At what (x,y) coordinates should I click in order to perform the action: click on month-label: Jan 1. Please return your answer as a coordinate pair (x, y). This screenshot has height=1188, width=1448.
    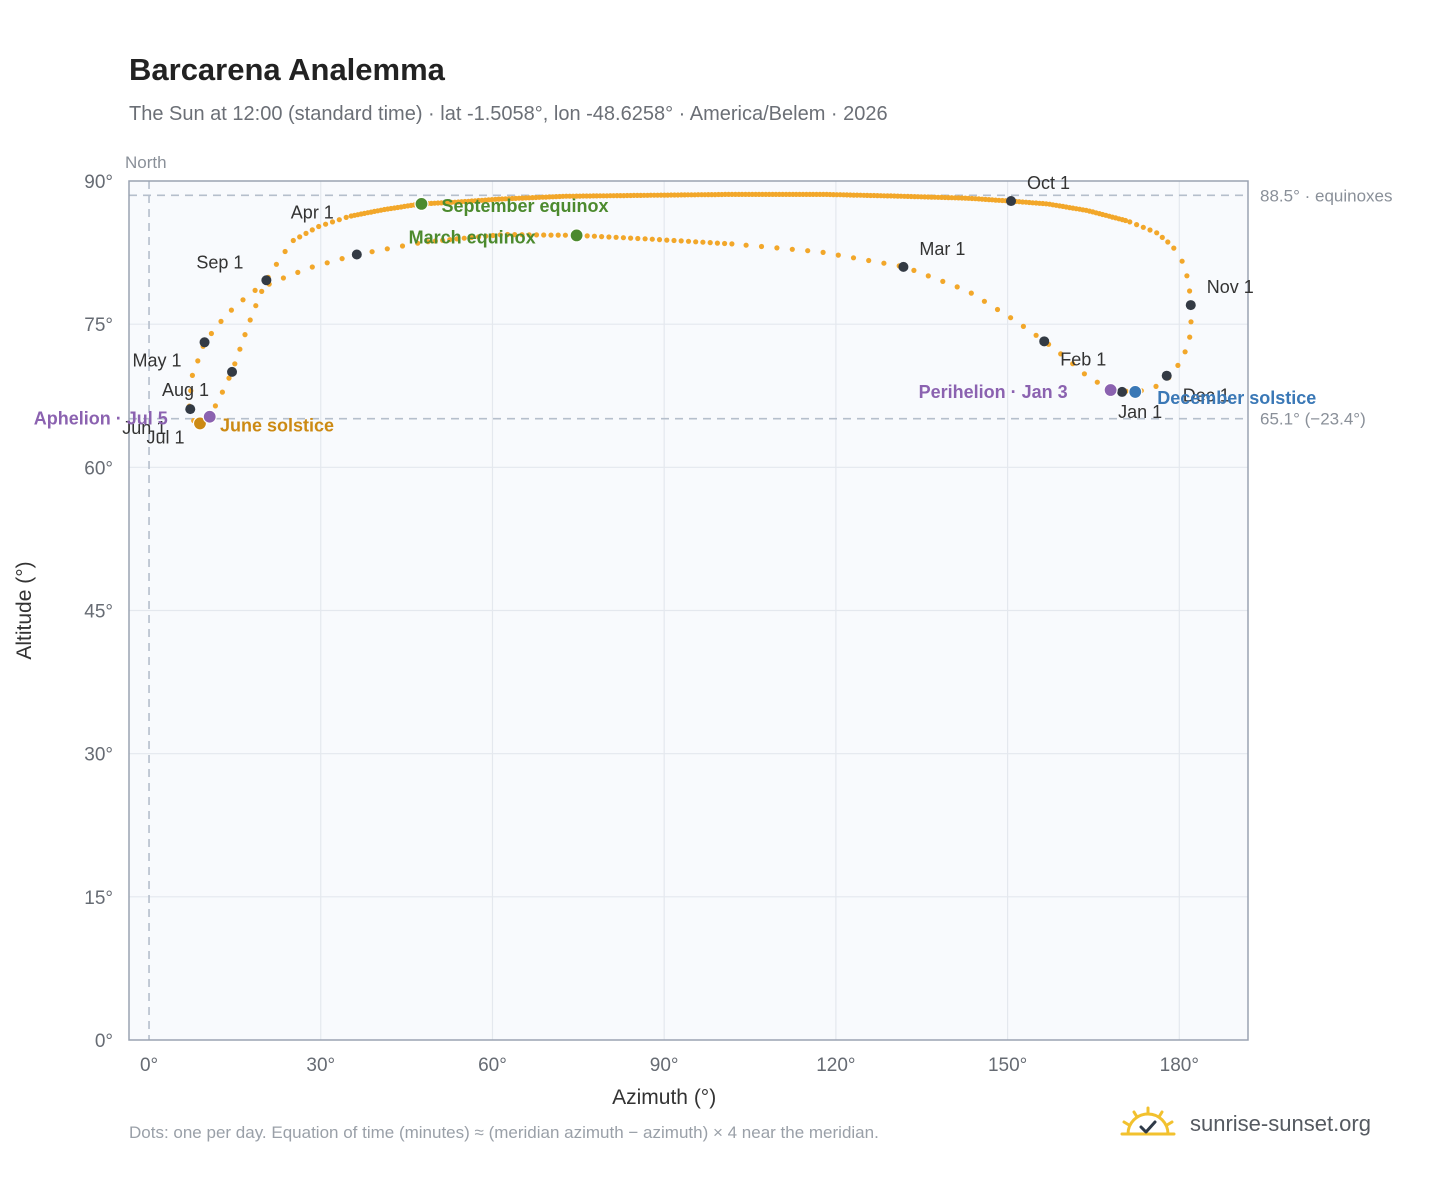
    Looking at the image, I should click on (1140, 412).